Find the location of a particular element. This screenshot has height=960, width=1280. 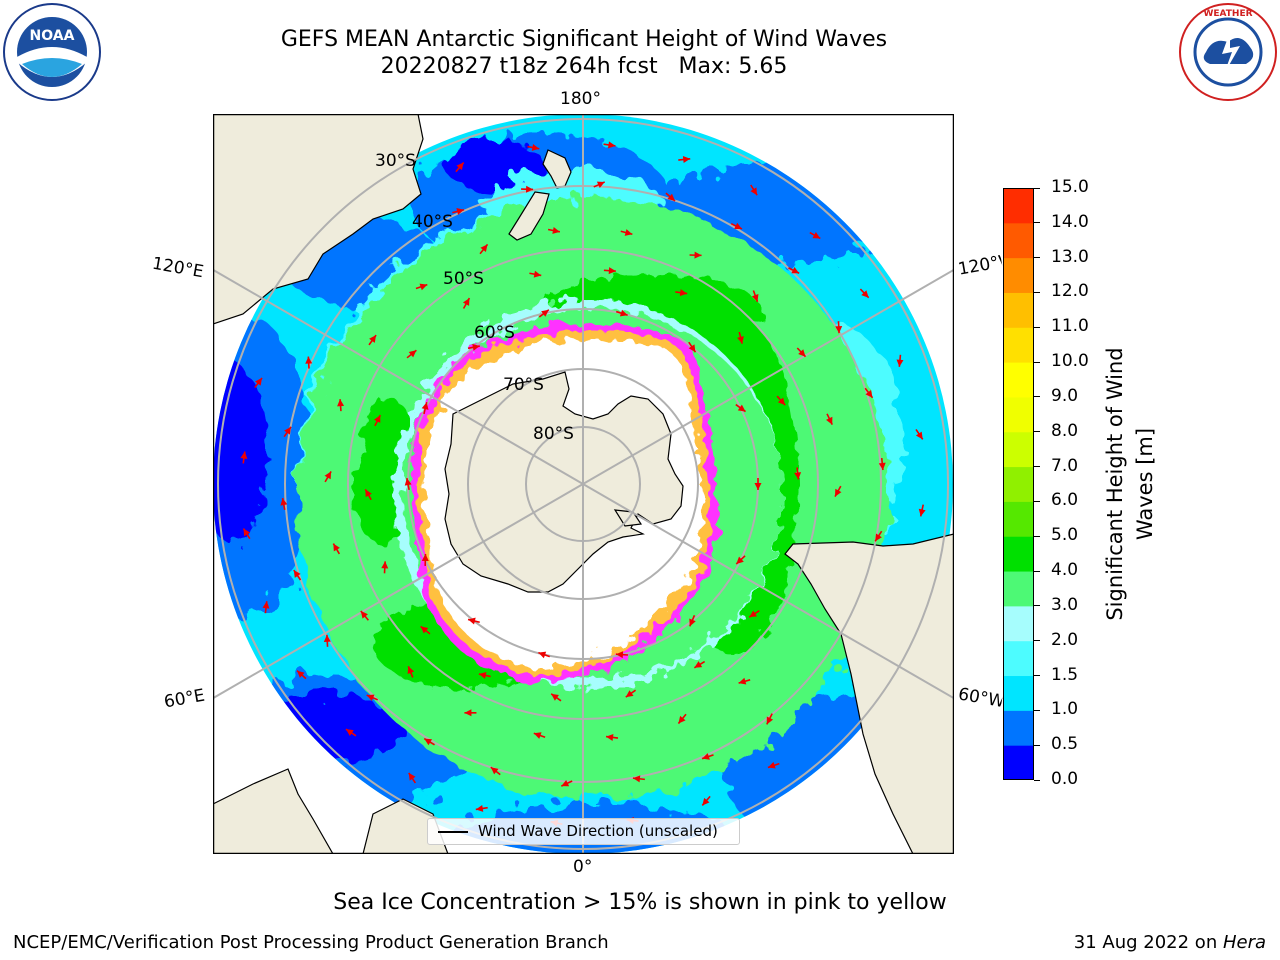

colorbar-tick-label: 3.0 is located at coordinates (1065, 604).